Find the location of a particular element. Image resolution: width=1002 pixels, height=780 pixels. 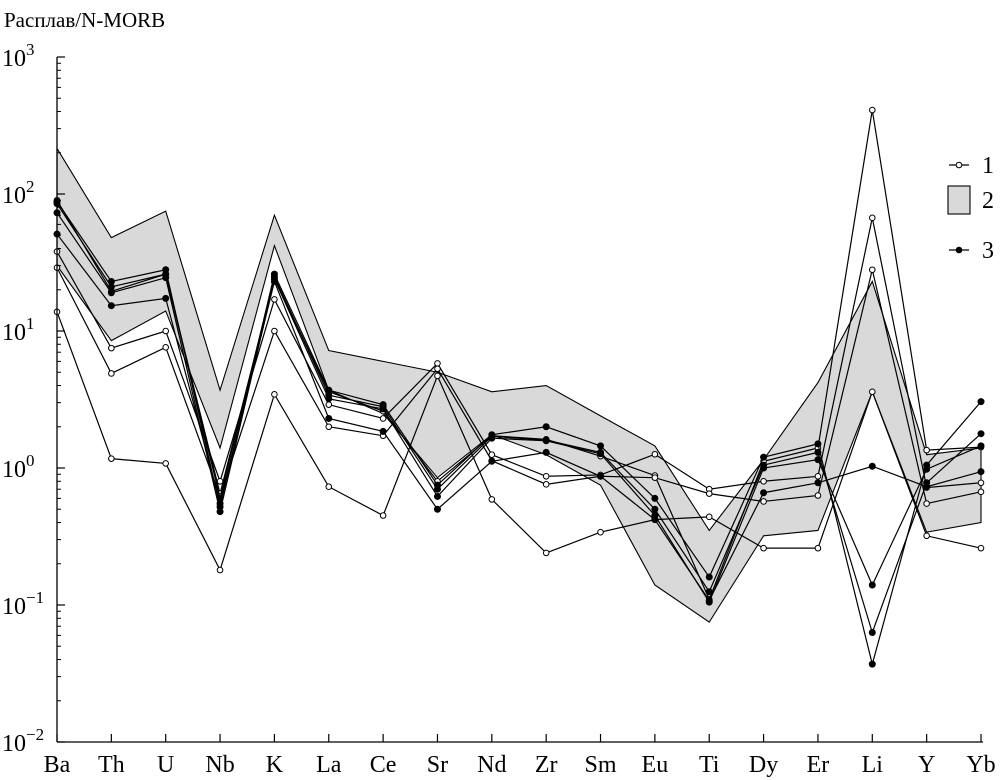

x-tick-label-Nb: Nb is located at coordinates (219, 765).